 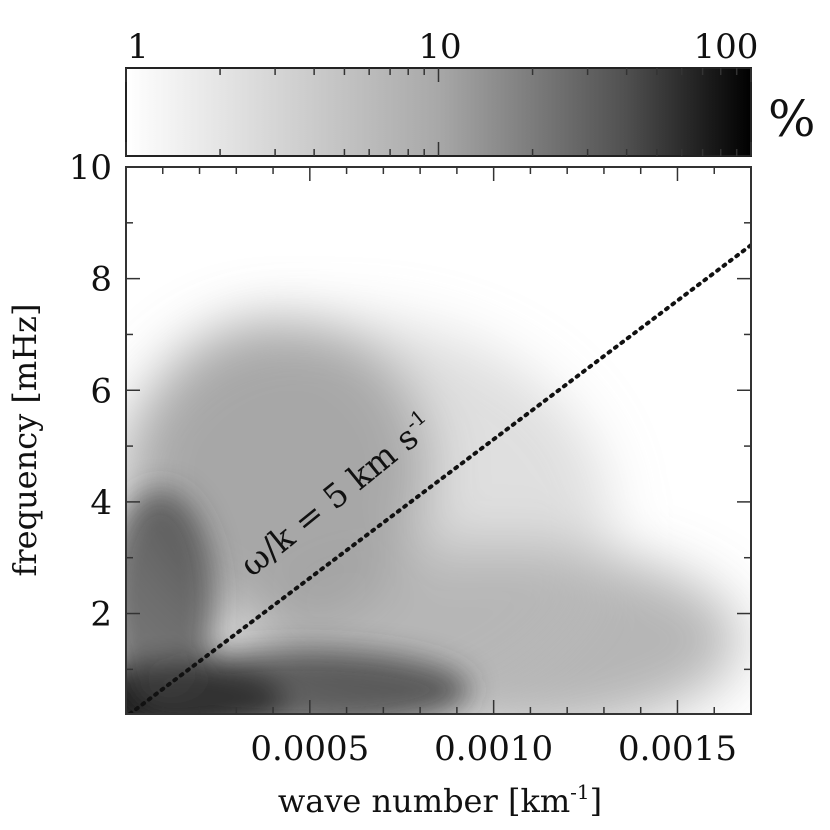 I want to click on y-tick-label: 8, so click(x=101, y=280).